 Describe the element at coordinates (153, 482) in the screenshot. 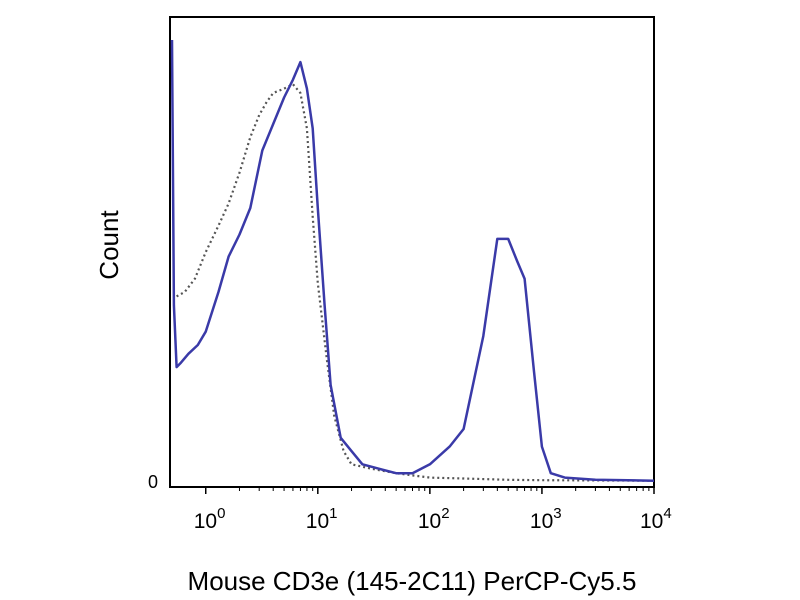

I see `y-zero-label: 0` at that location.